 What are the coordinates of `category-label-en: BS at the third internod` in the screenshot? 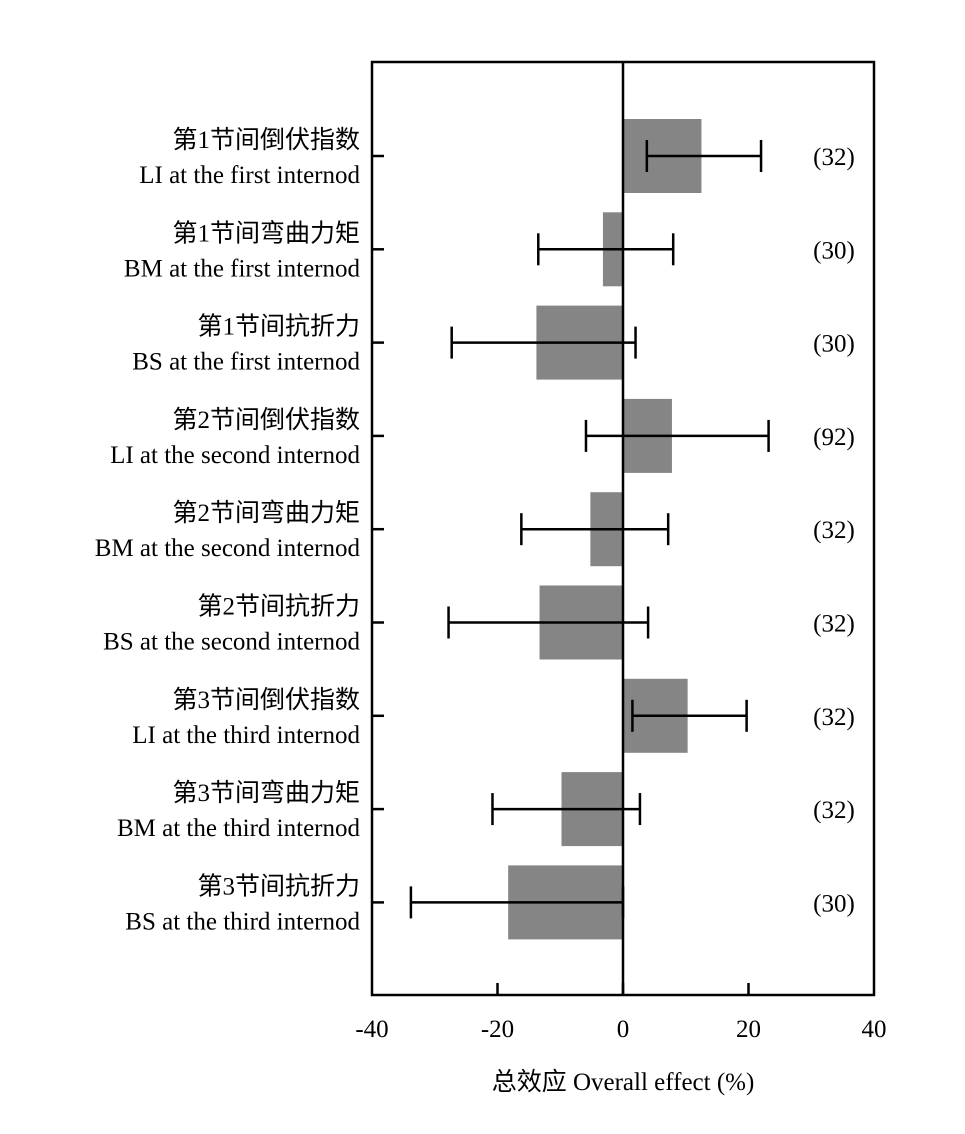 It's located at (242, 921).